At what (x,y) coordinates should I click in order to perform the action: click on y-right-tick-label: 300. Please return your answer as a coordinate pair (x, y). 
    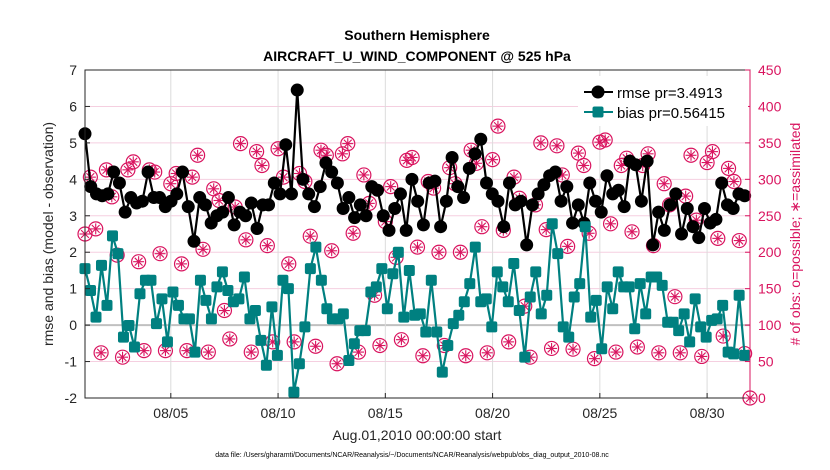
    Looking at the image, I should click on (770, 179).